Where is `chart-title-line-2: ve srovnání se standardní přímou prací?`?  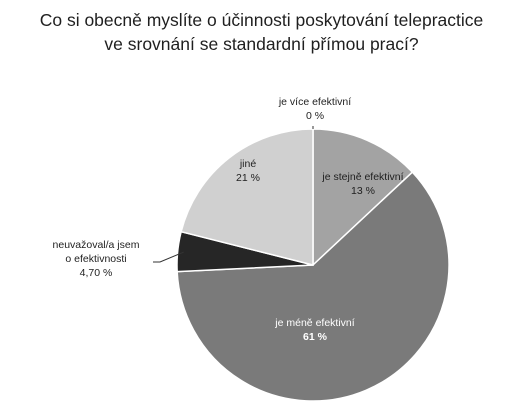 chart-title-line-2: ve srovnání se standardní přímou prací? is located at coordinates (261, 44).